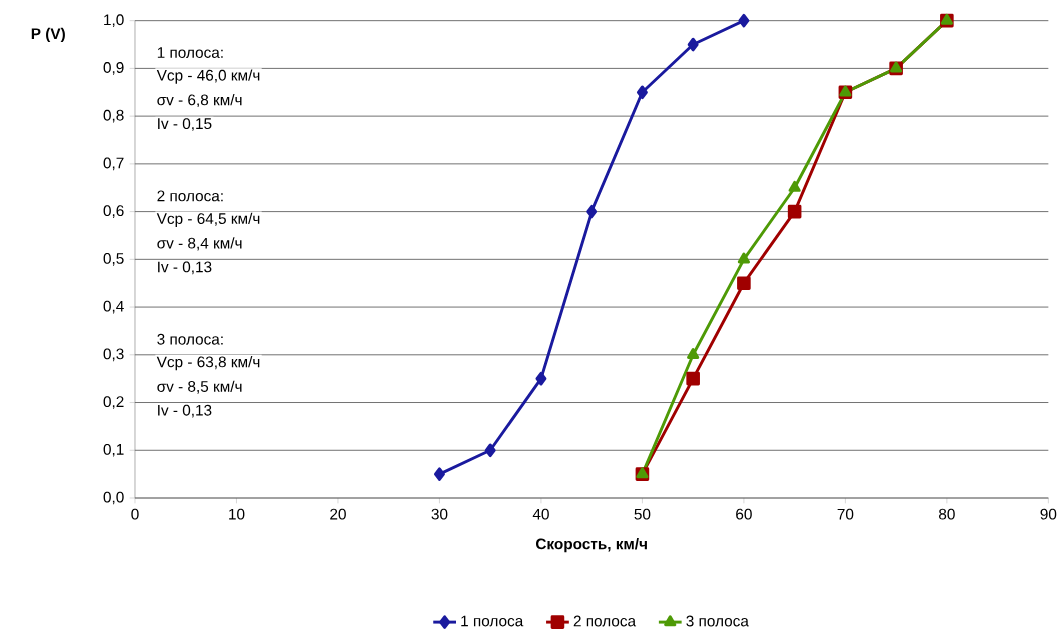  What do you see at coordinates (199, 101) in the screenshot?
I see `annotation: σv - 6,8 км/ч` at bounding box center [199, 101].